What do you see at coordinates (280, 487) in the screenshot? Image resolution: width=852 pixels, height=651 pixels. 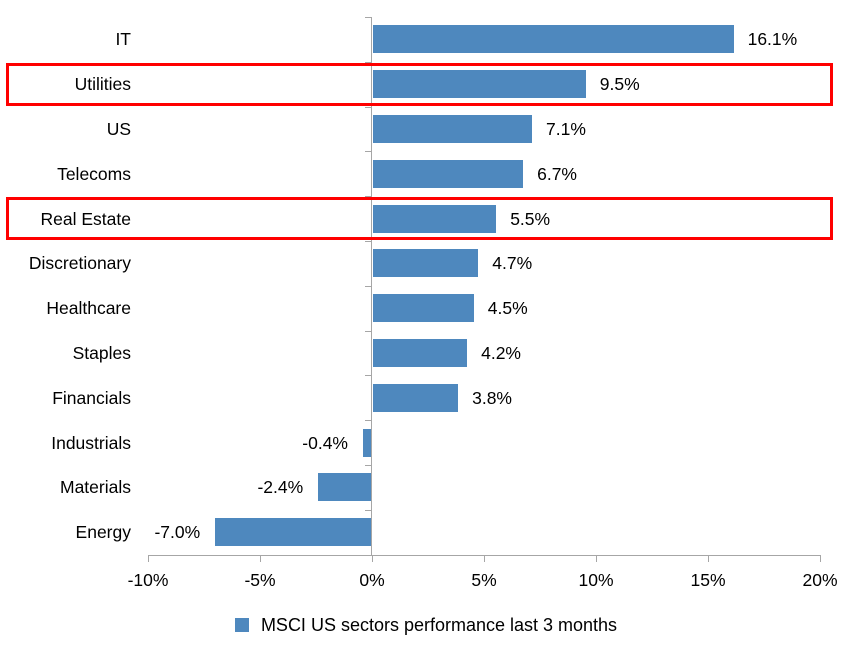 I see `value-label-materials: -2.4%` at bounding box center [280, 487].